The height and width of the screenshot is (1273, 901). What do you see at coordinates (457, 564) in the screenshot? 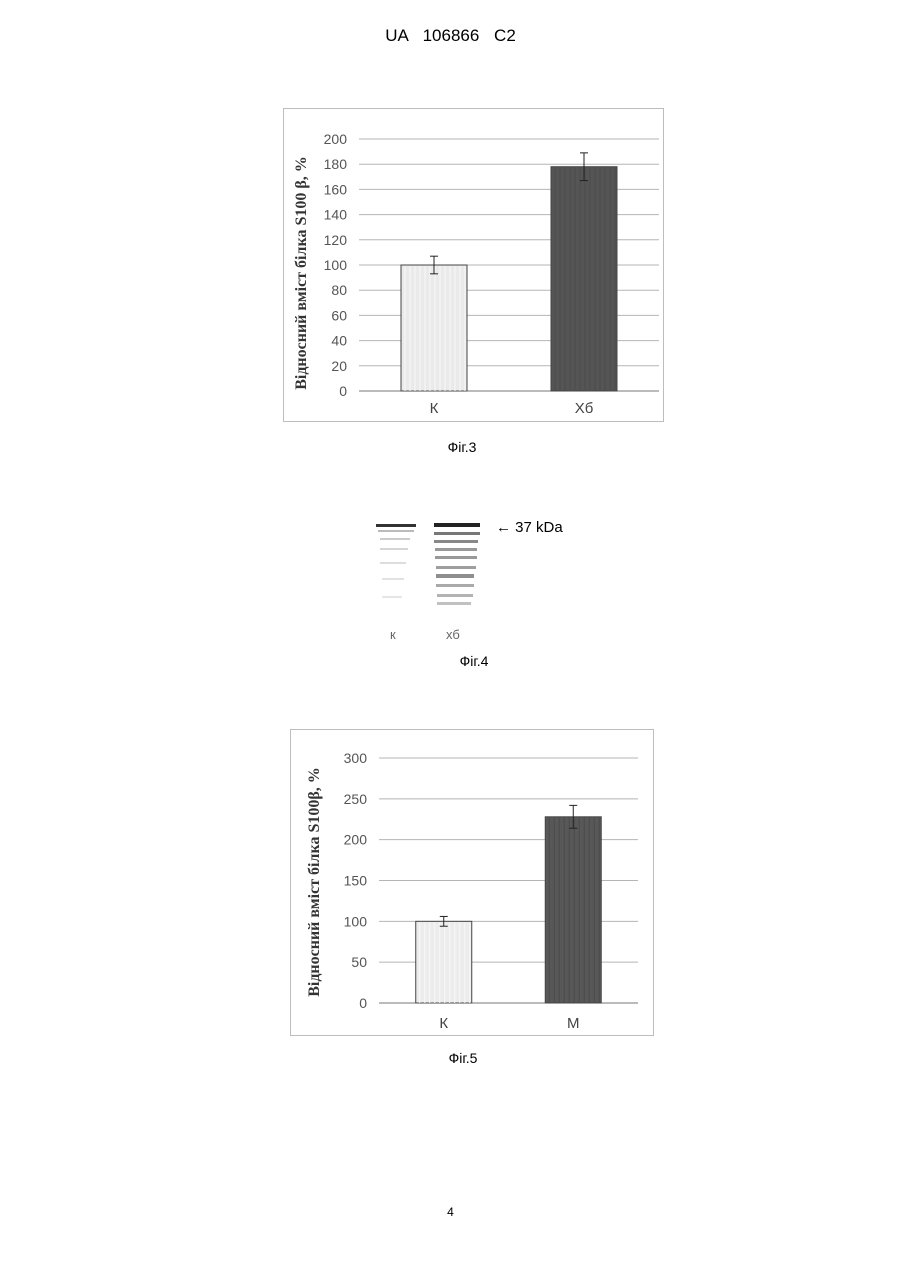
I see `lane-xb` at bounding box center [457, 564].